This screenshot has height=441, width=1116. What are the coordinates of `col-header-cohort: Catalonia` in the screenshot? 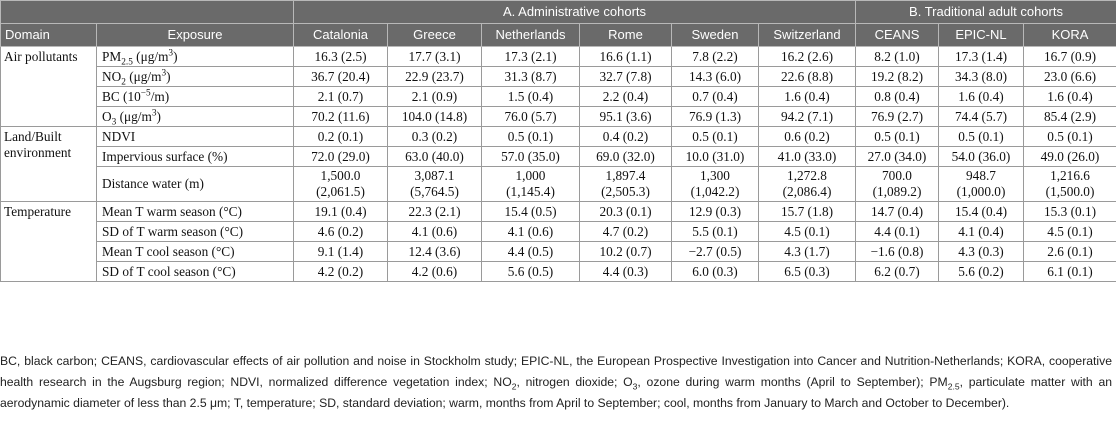 It's located at (340, 35).